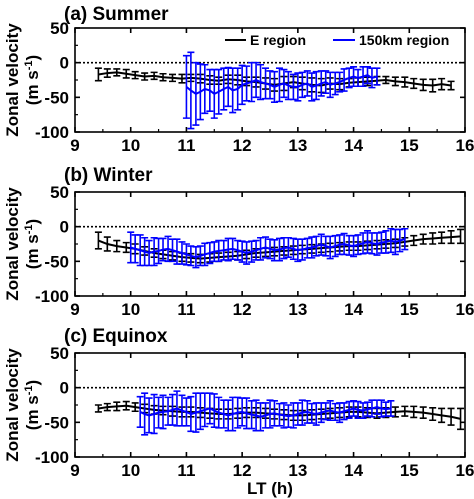 This screenshot has height=499, width=474. I want to click on panel-title-summer: (a) Summer, so click(116, 14).